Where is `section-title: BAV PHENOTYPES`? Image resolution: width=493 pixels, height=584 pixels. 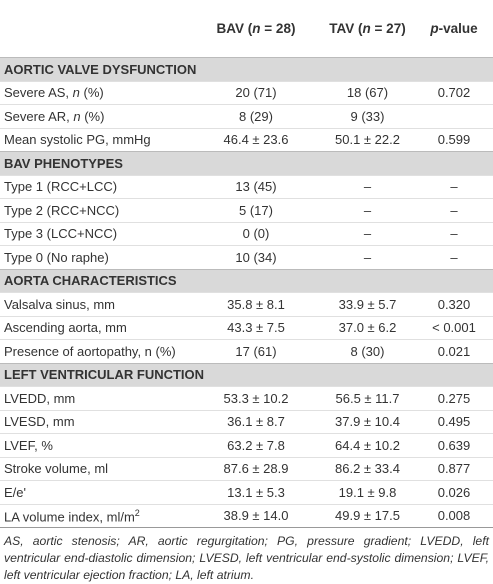 section-title: BAV PHENOTYPES is located at coordinates (246, 163).